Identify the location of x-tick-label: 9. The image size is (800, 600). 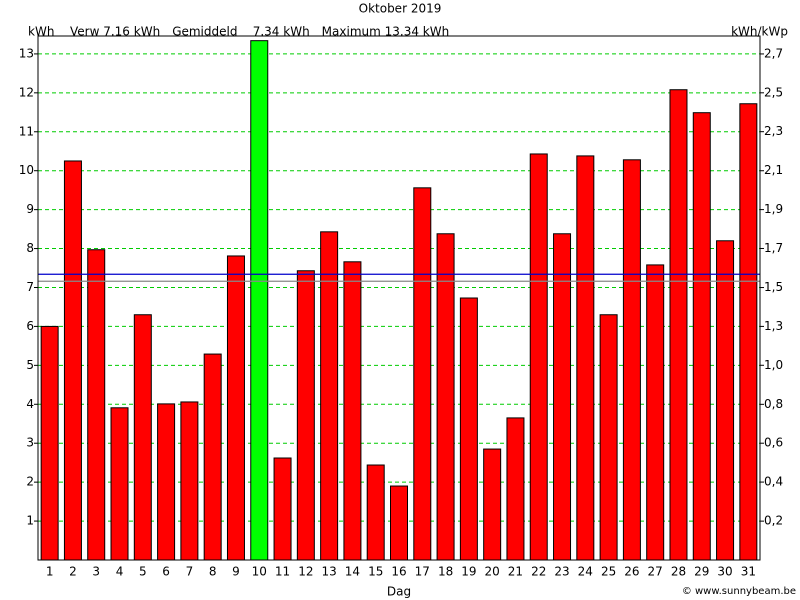
(236, 572).